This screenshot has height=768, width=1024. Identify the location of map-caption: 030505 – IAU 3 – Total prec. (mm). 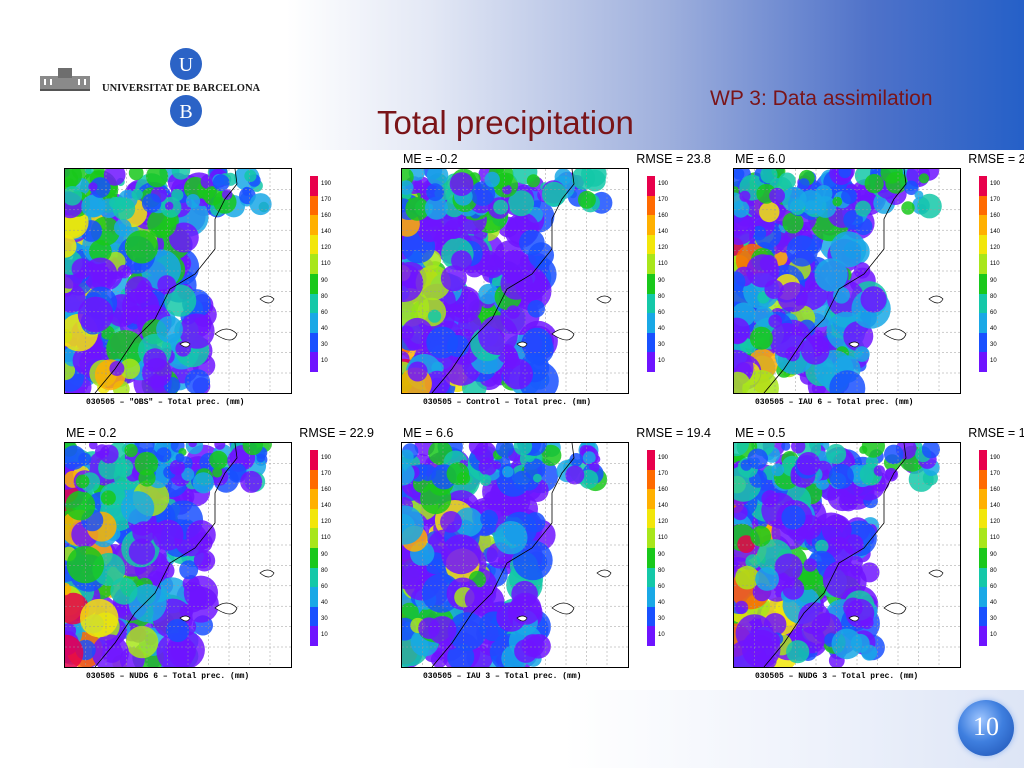
(502, 676).